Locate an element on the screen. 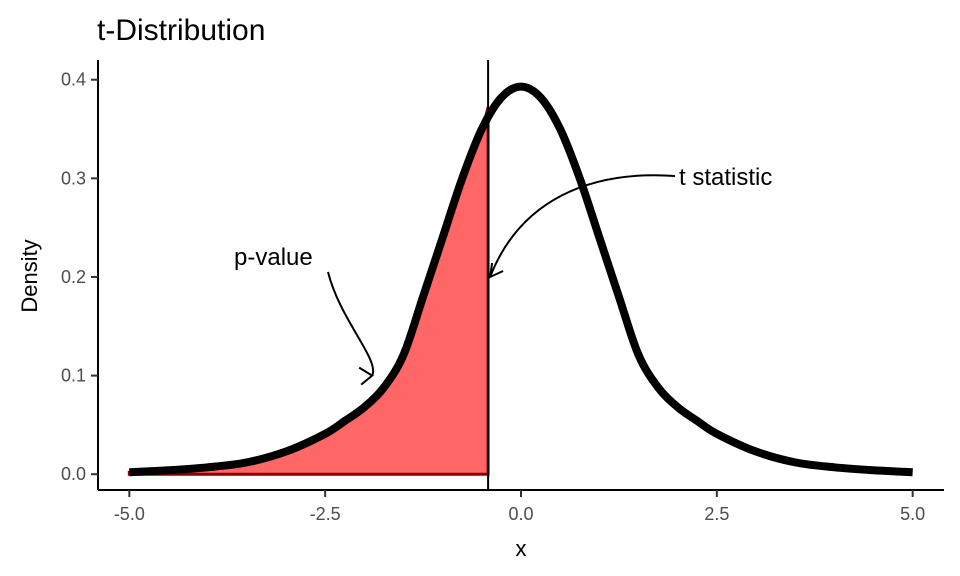 The width and height of the screenshot is (960, 576). y-tick-label: 0.4 is located at coordinates (73, 80).